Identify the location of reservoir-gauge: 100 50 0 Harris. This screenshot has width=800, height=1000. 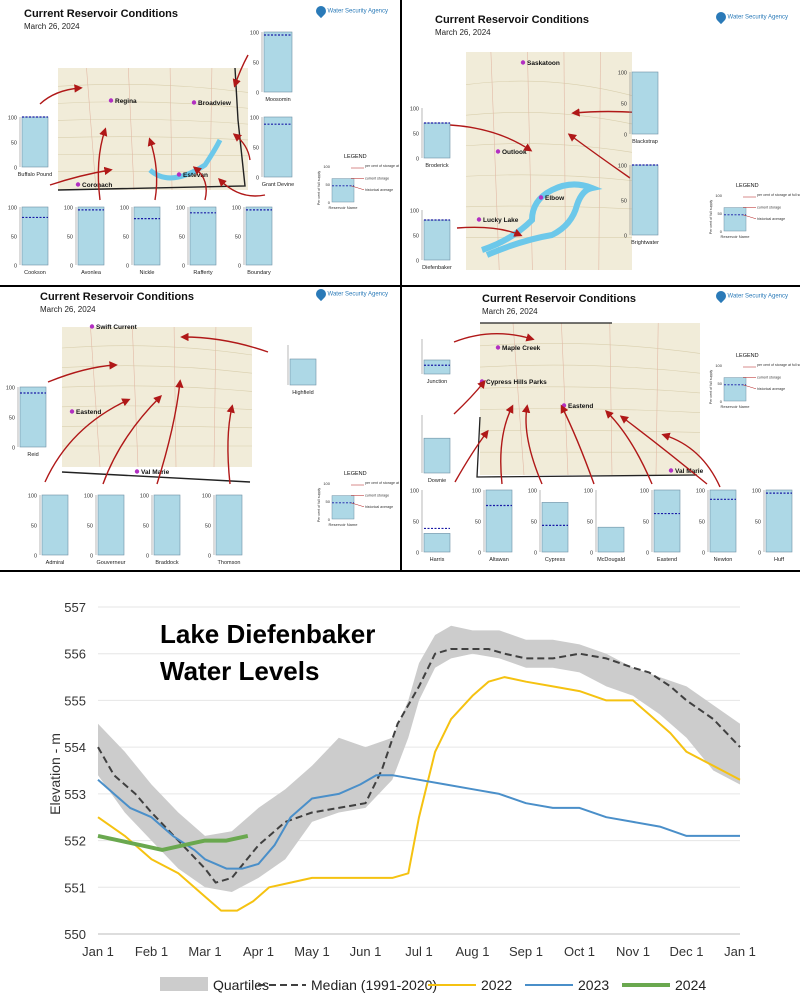
(430, 526).